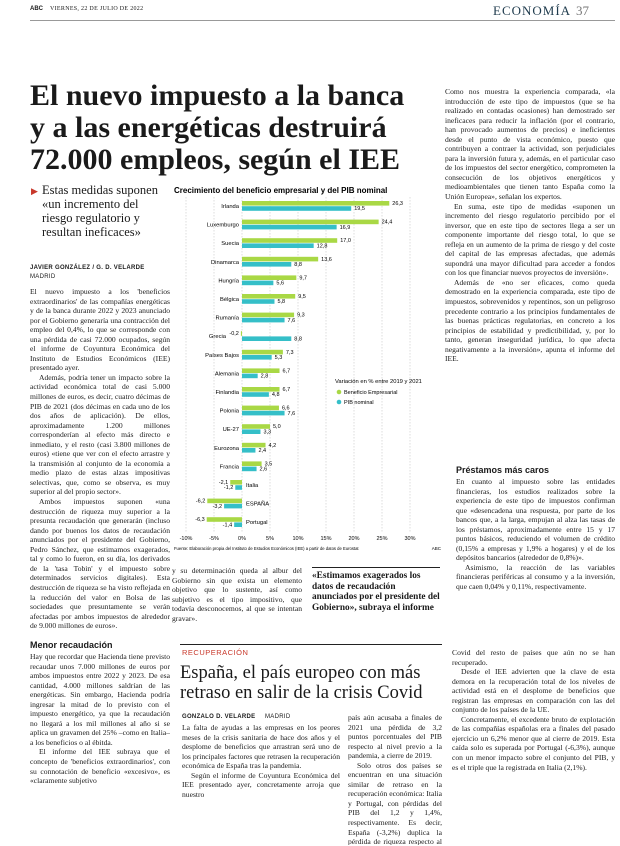 This screenshot has width=620, height=846. Describe the element at coordinates (503, 470) in the screenshot. I see `subhead: Préstamos más caros` at that location.